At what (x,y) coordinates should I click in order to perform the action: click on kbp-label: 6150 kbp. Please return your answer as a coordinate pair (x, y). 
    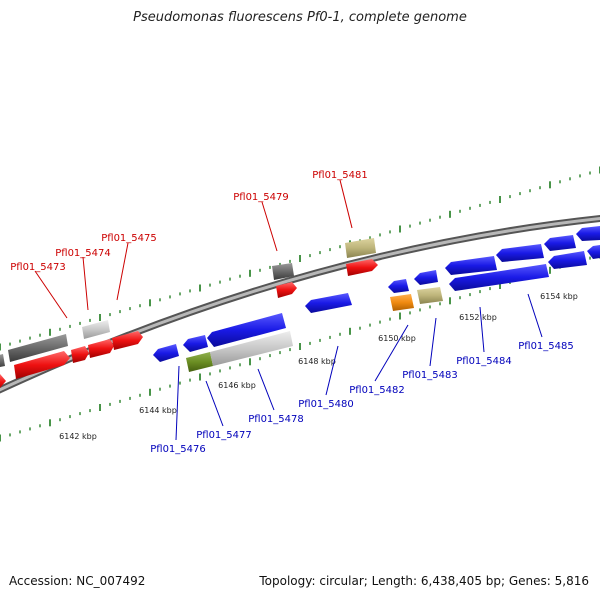
    Looking at the image, I should click on (397, 338).